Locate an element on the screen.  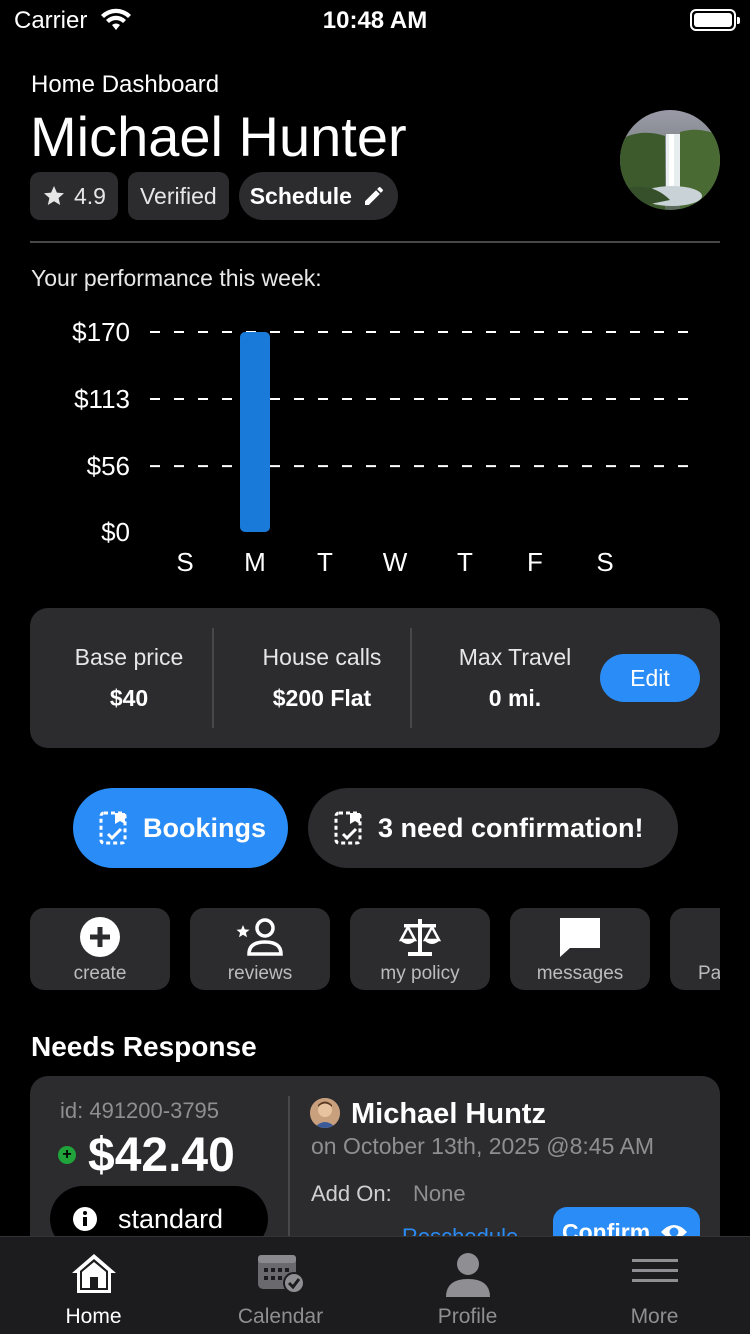
reviews-label: reviews is located at coordinates (260, 973).